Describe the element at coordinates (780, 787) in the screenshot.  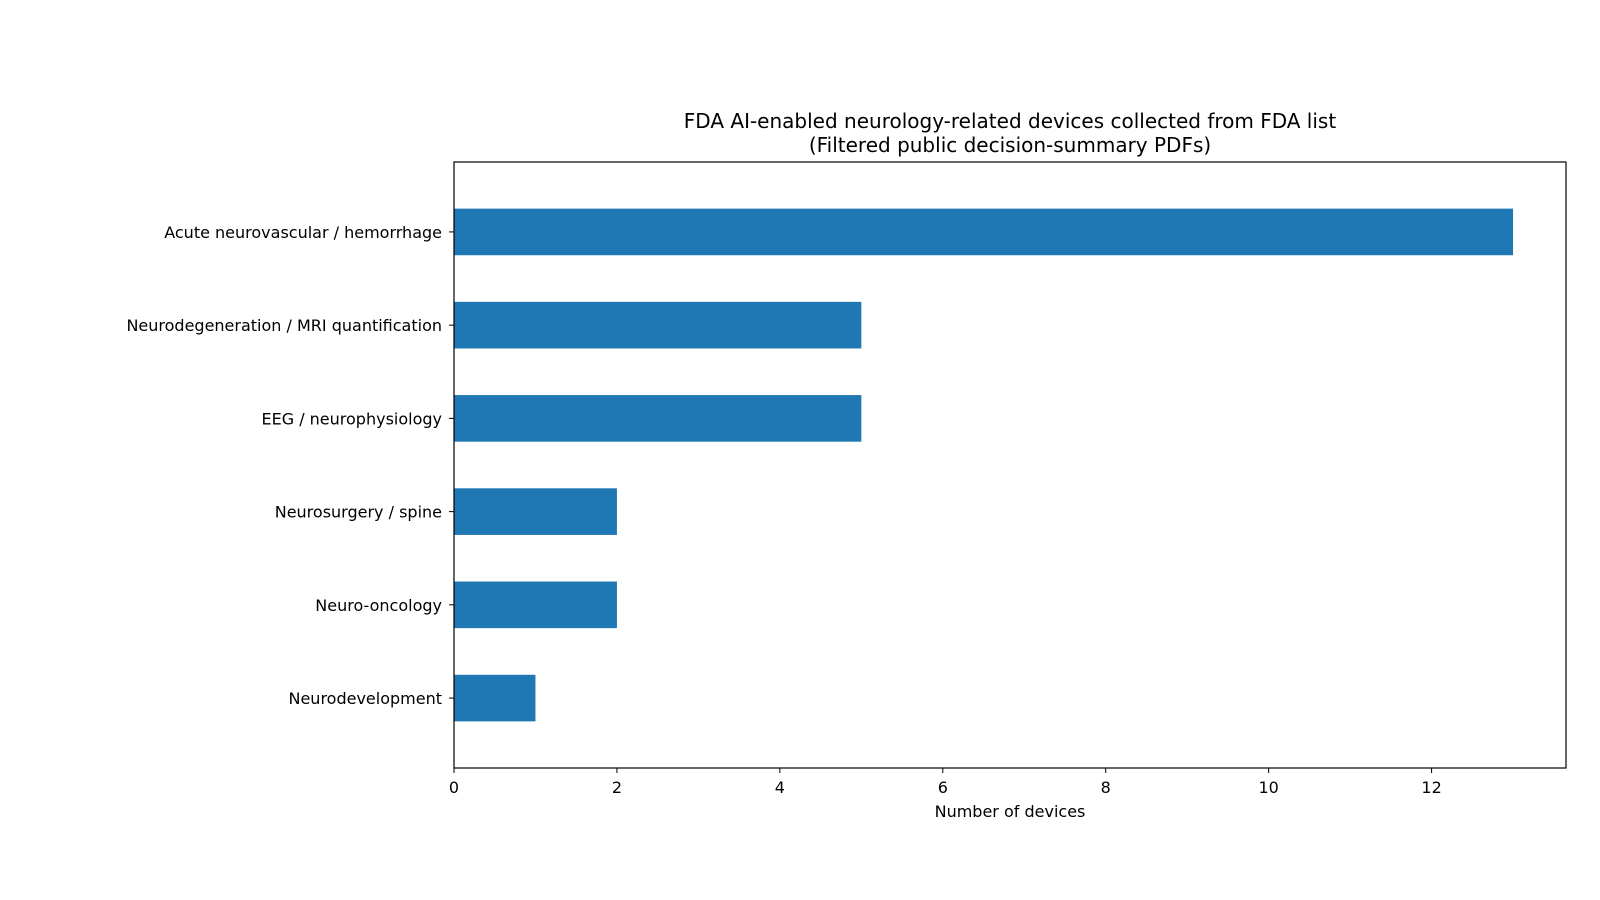
I see `x-tick-label: 4` at that location.